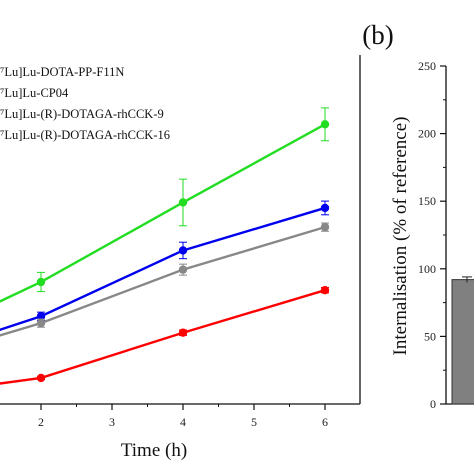 The height and width of the screenshot is (474, 474). What do you see at coordinates (377, 35) in the screenshot?
I see `panel-b-label: (b)` at bounding box center [377, 35].